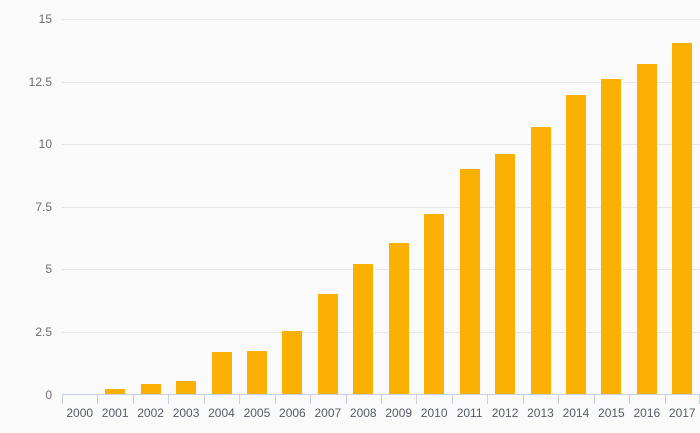 This screenshot has height=433, width=700. I want to click on bar-2006, so click(292, 362).